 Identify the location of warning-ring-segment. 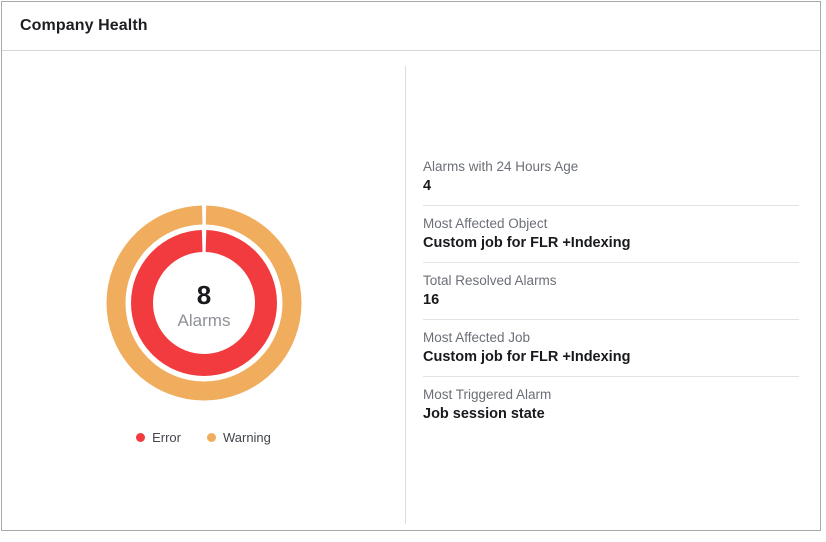
(203, 303).